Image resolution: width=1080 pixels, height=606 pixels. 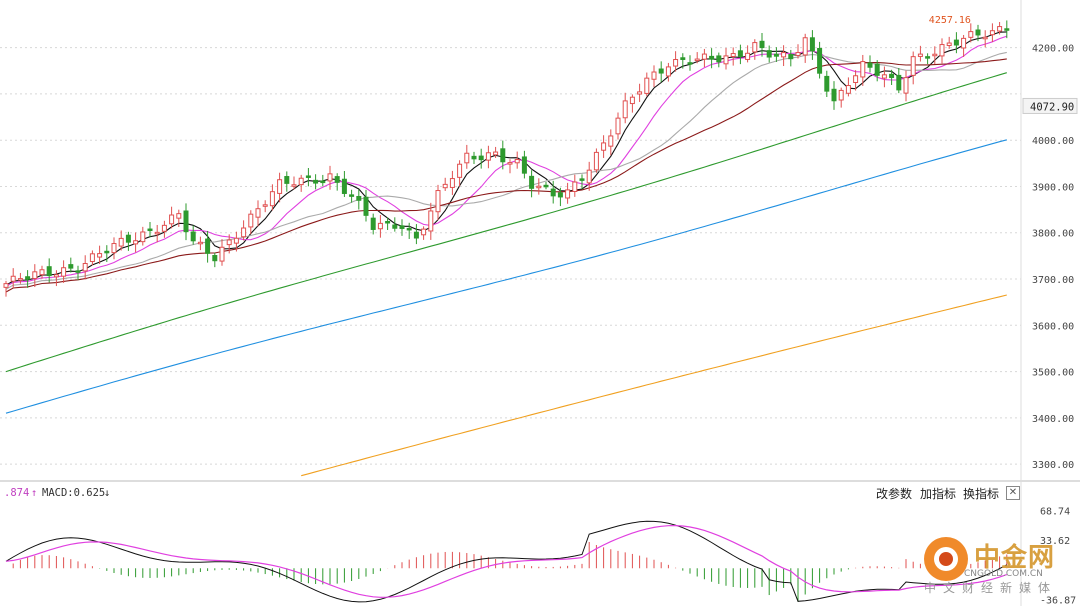 I want to click on y-tick-label: 3300.00, so click(x=1053, y=465).